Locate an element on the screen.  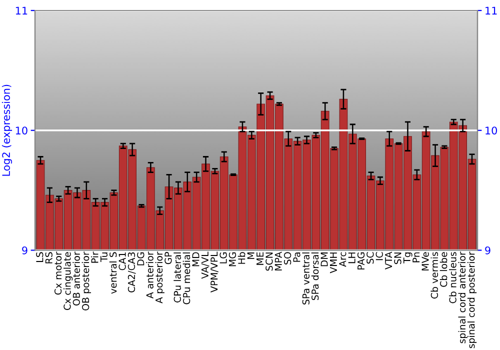
x-tick-label: VMH is located at coordinates (333, 263).